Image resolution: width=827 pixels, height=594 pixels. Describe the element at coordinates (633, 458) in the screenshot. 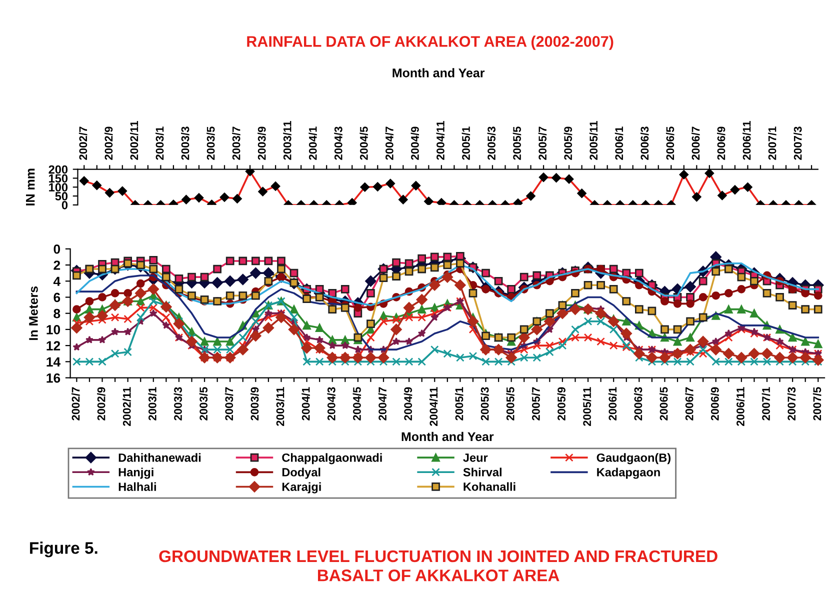

I see `legend-label: Gaudgaon(B)` at that location.